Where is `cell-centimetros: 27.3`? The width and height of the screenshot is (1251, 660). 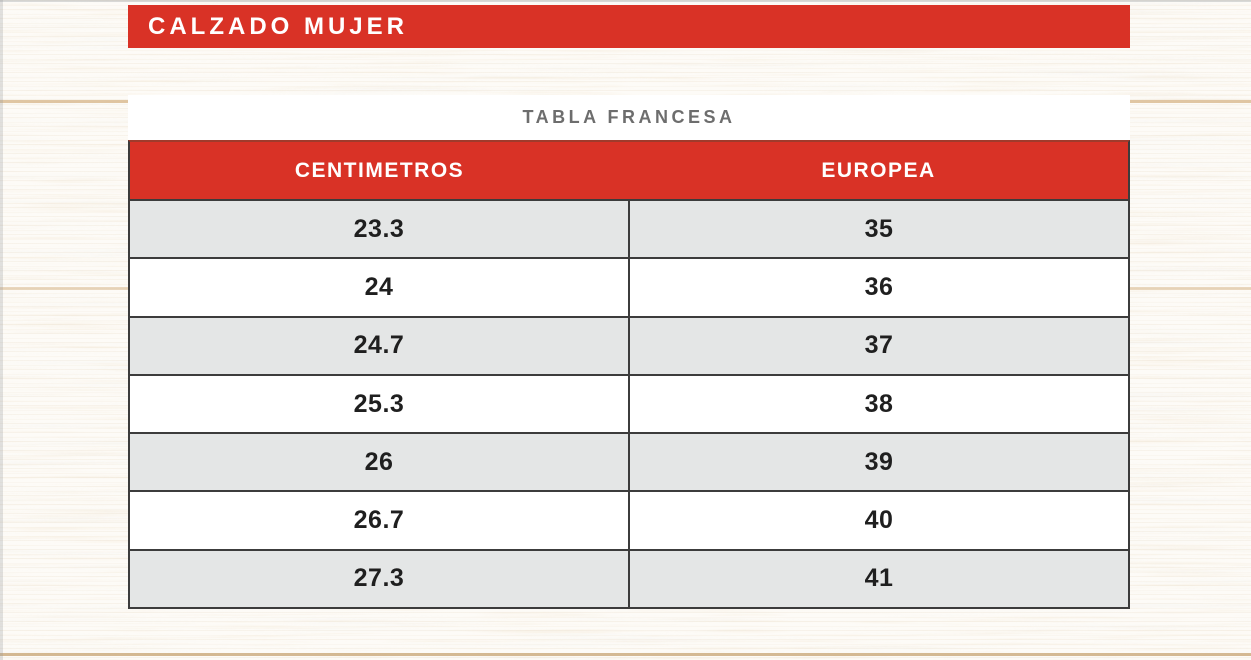
cell-centimetros: 27.3 is located at coordinates (380, 579).